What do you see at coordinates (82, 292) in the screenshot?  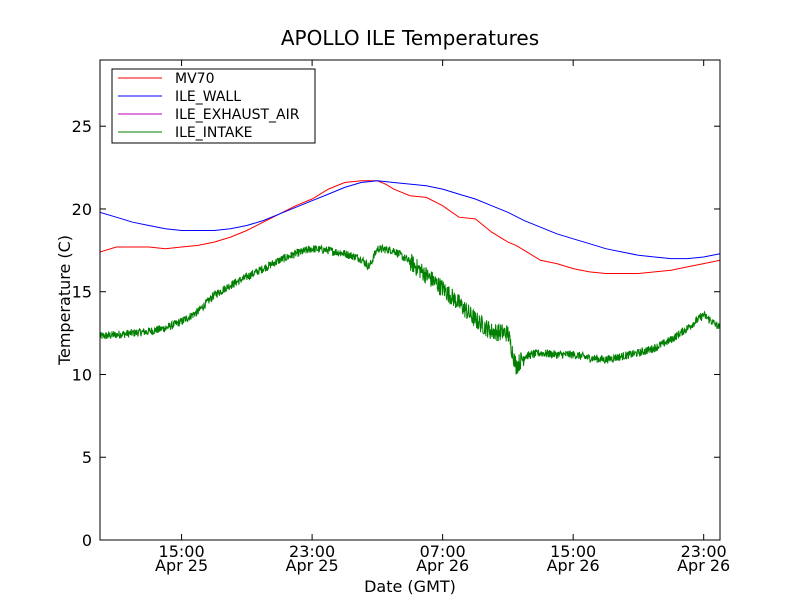 I see `y-tick-label: 15` at bounding box center [82, 292].